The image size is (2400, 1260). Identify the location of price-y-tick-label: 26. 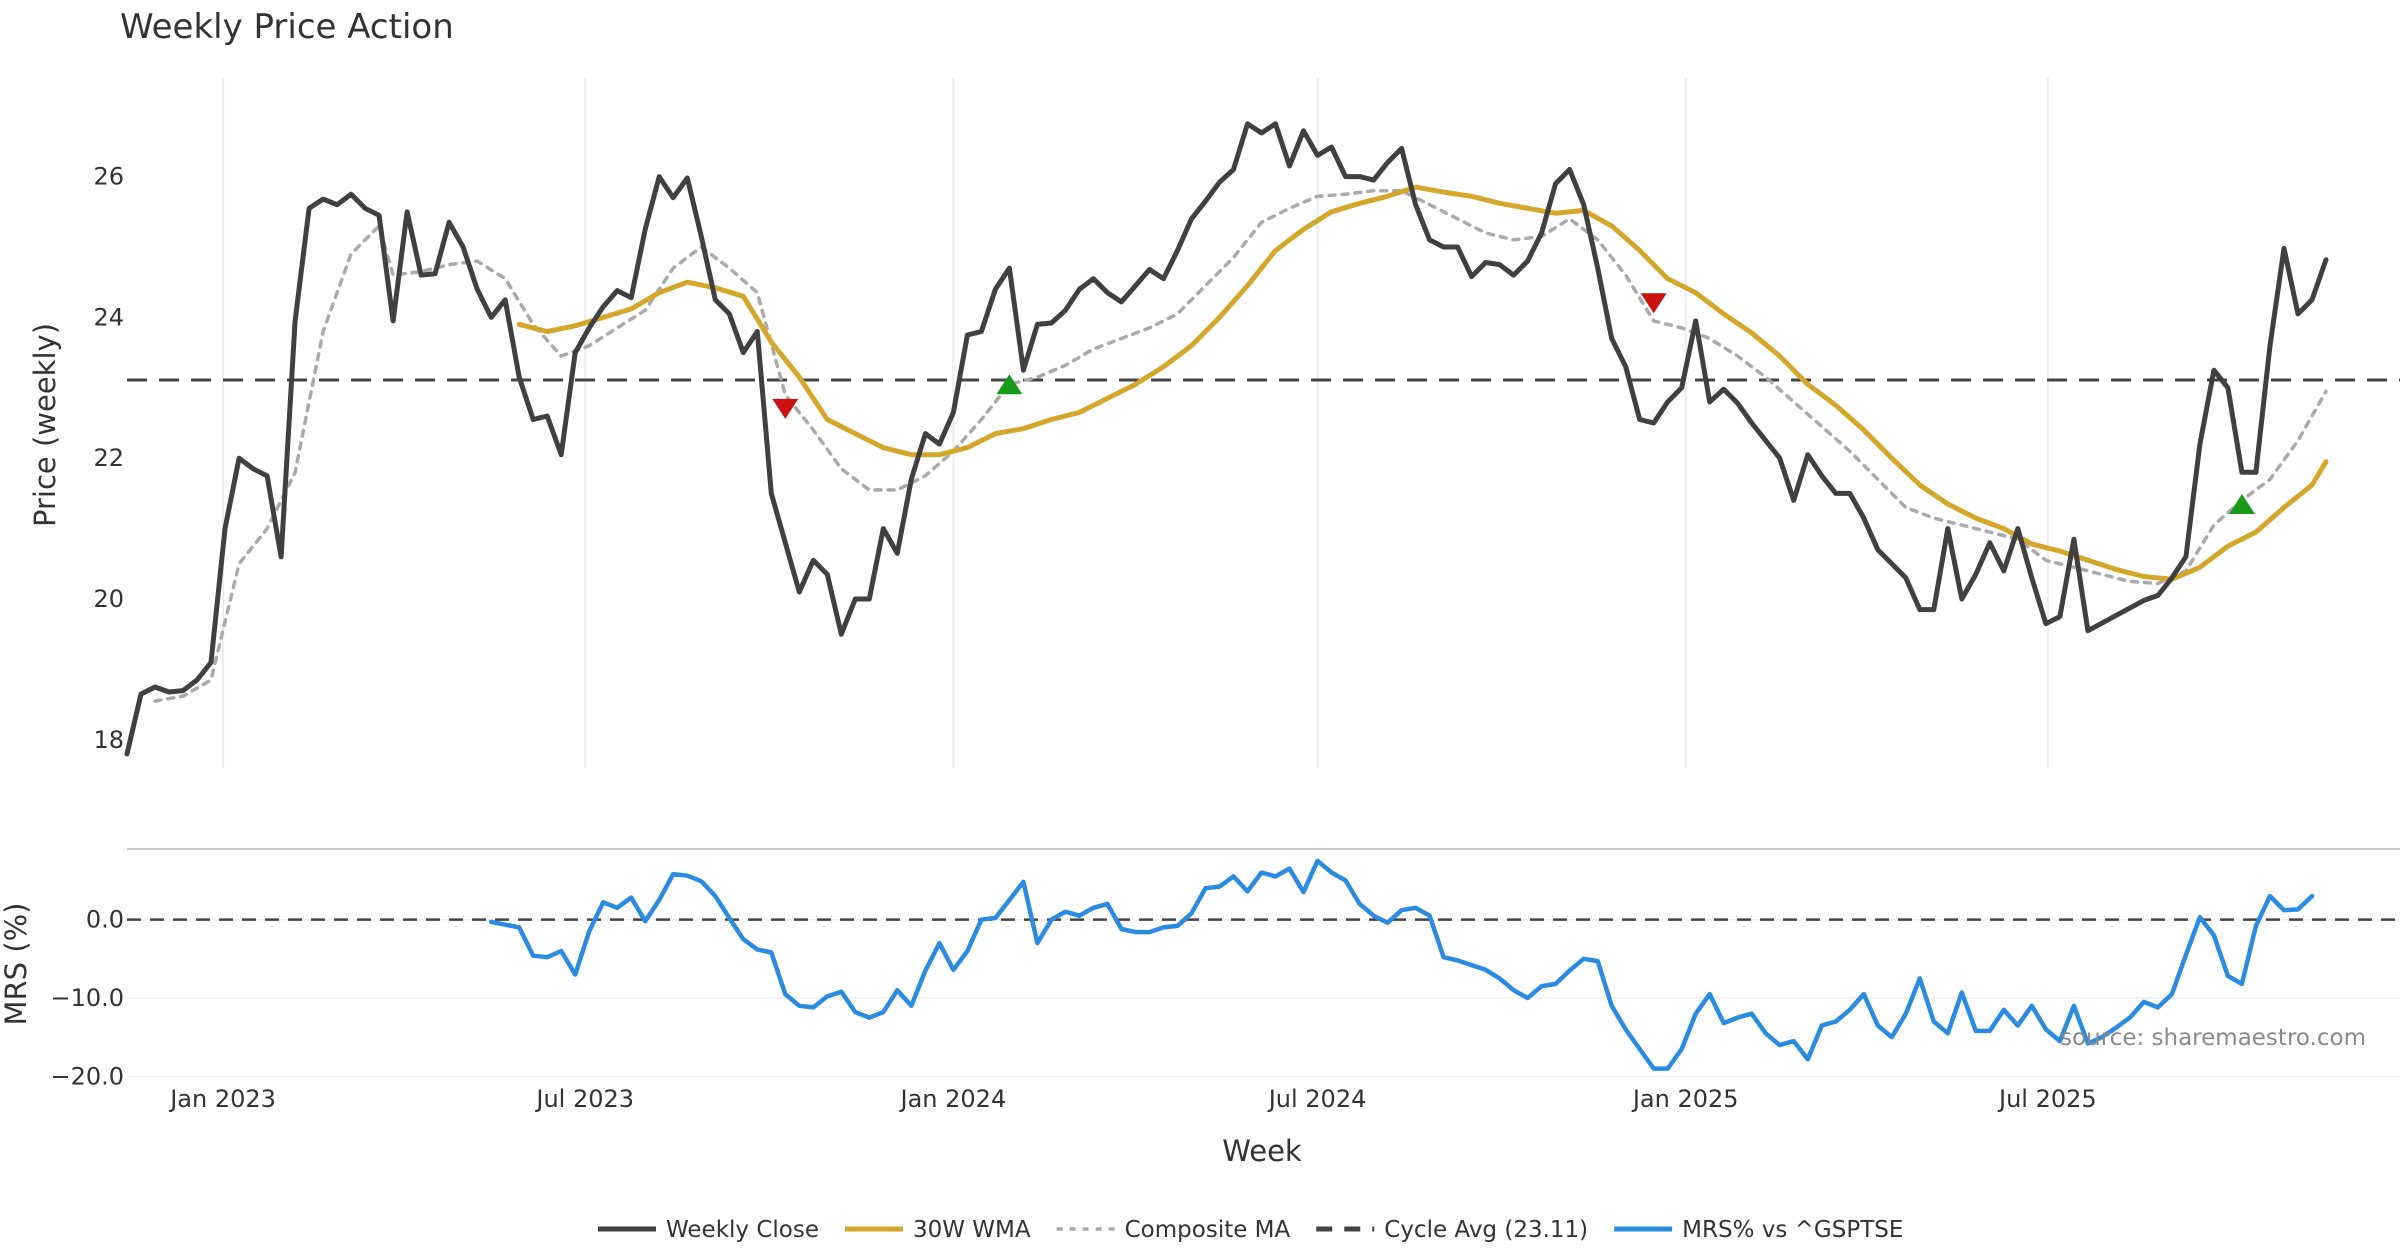
(108, 177).